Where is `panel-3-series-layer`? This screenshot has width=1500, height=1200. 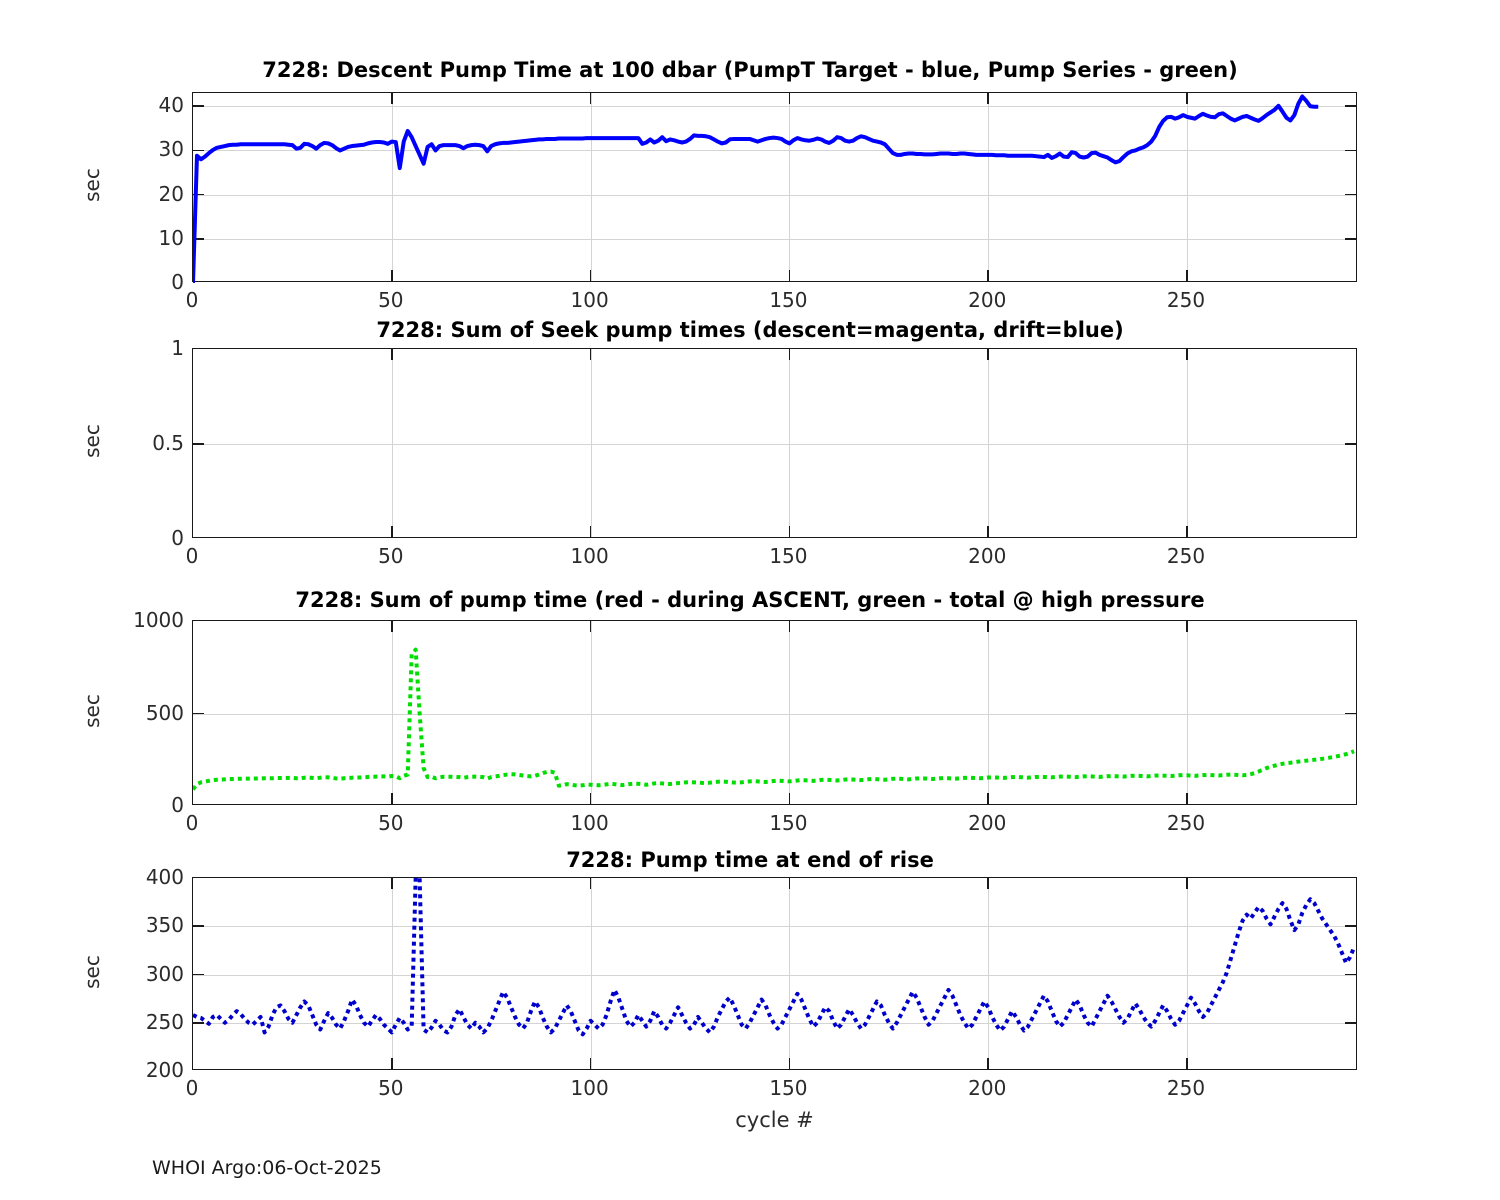
panel-3-series-layer is located at coordinates (774, 719).